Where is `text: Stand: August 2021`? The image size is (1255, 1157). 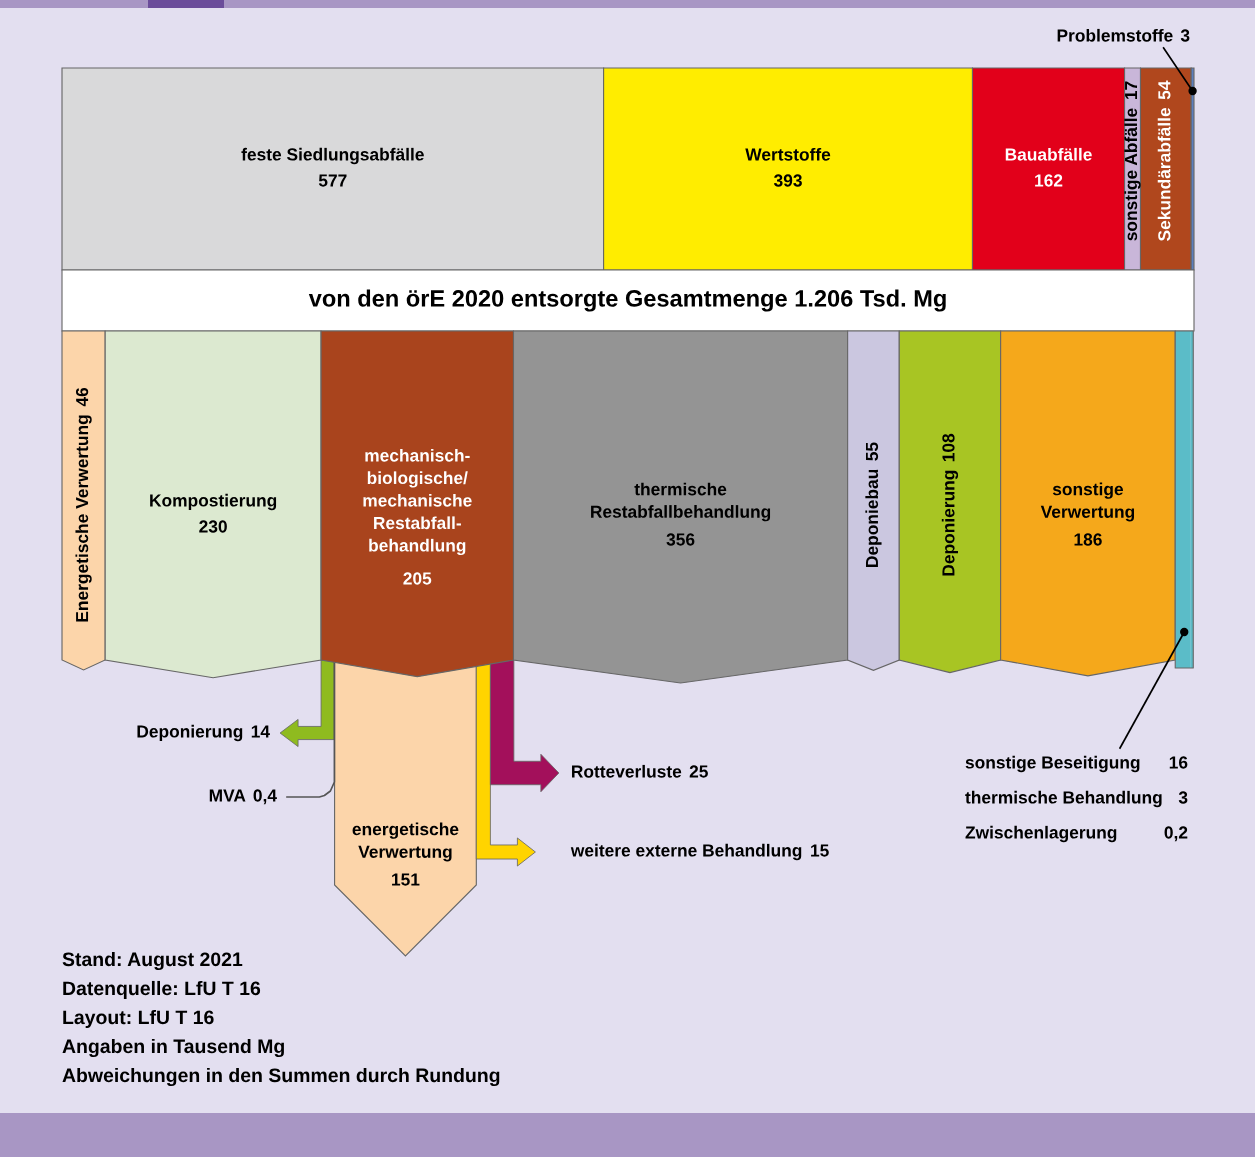
text: Stand: August 2021 is located at coordinates (152, 961).